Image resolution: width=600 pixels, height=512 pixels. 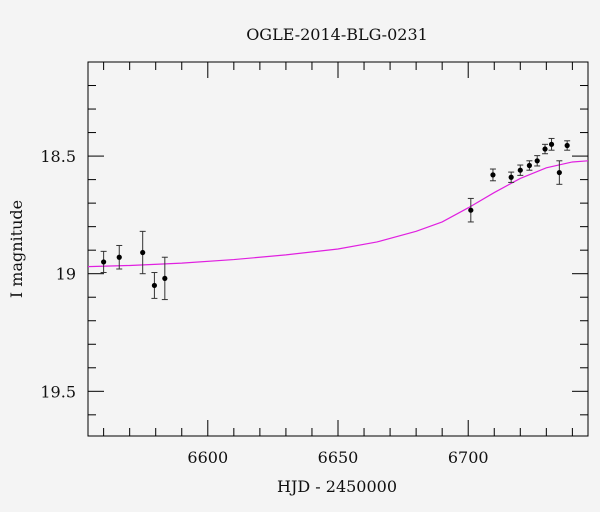 What do you see at coordinates (338, 457) in the screenshot?
I see `x-tick-label: 6650` at bounding box center [338, 457].